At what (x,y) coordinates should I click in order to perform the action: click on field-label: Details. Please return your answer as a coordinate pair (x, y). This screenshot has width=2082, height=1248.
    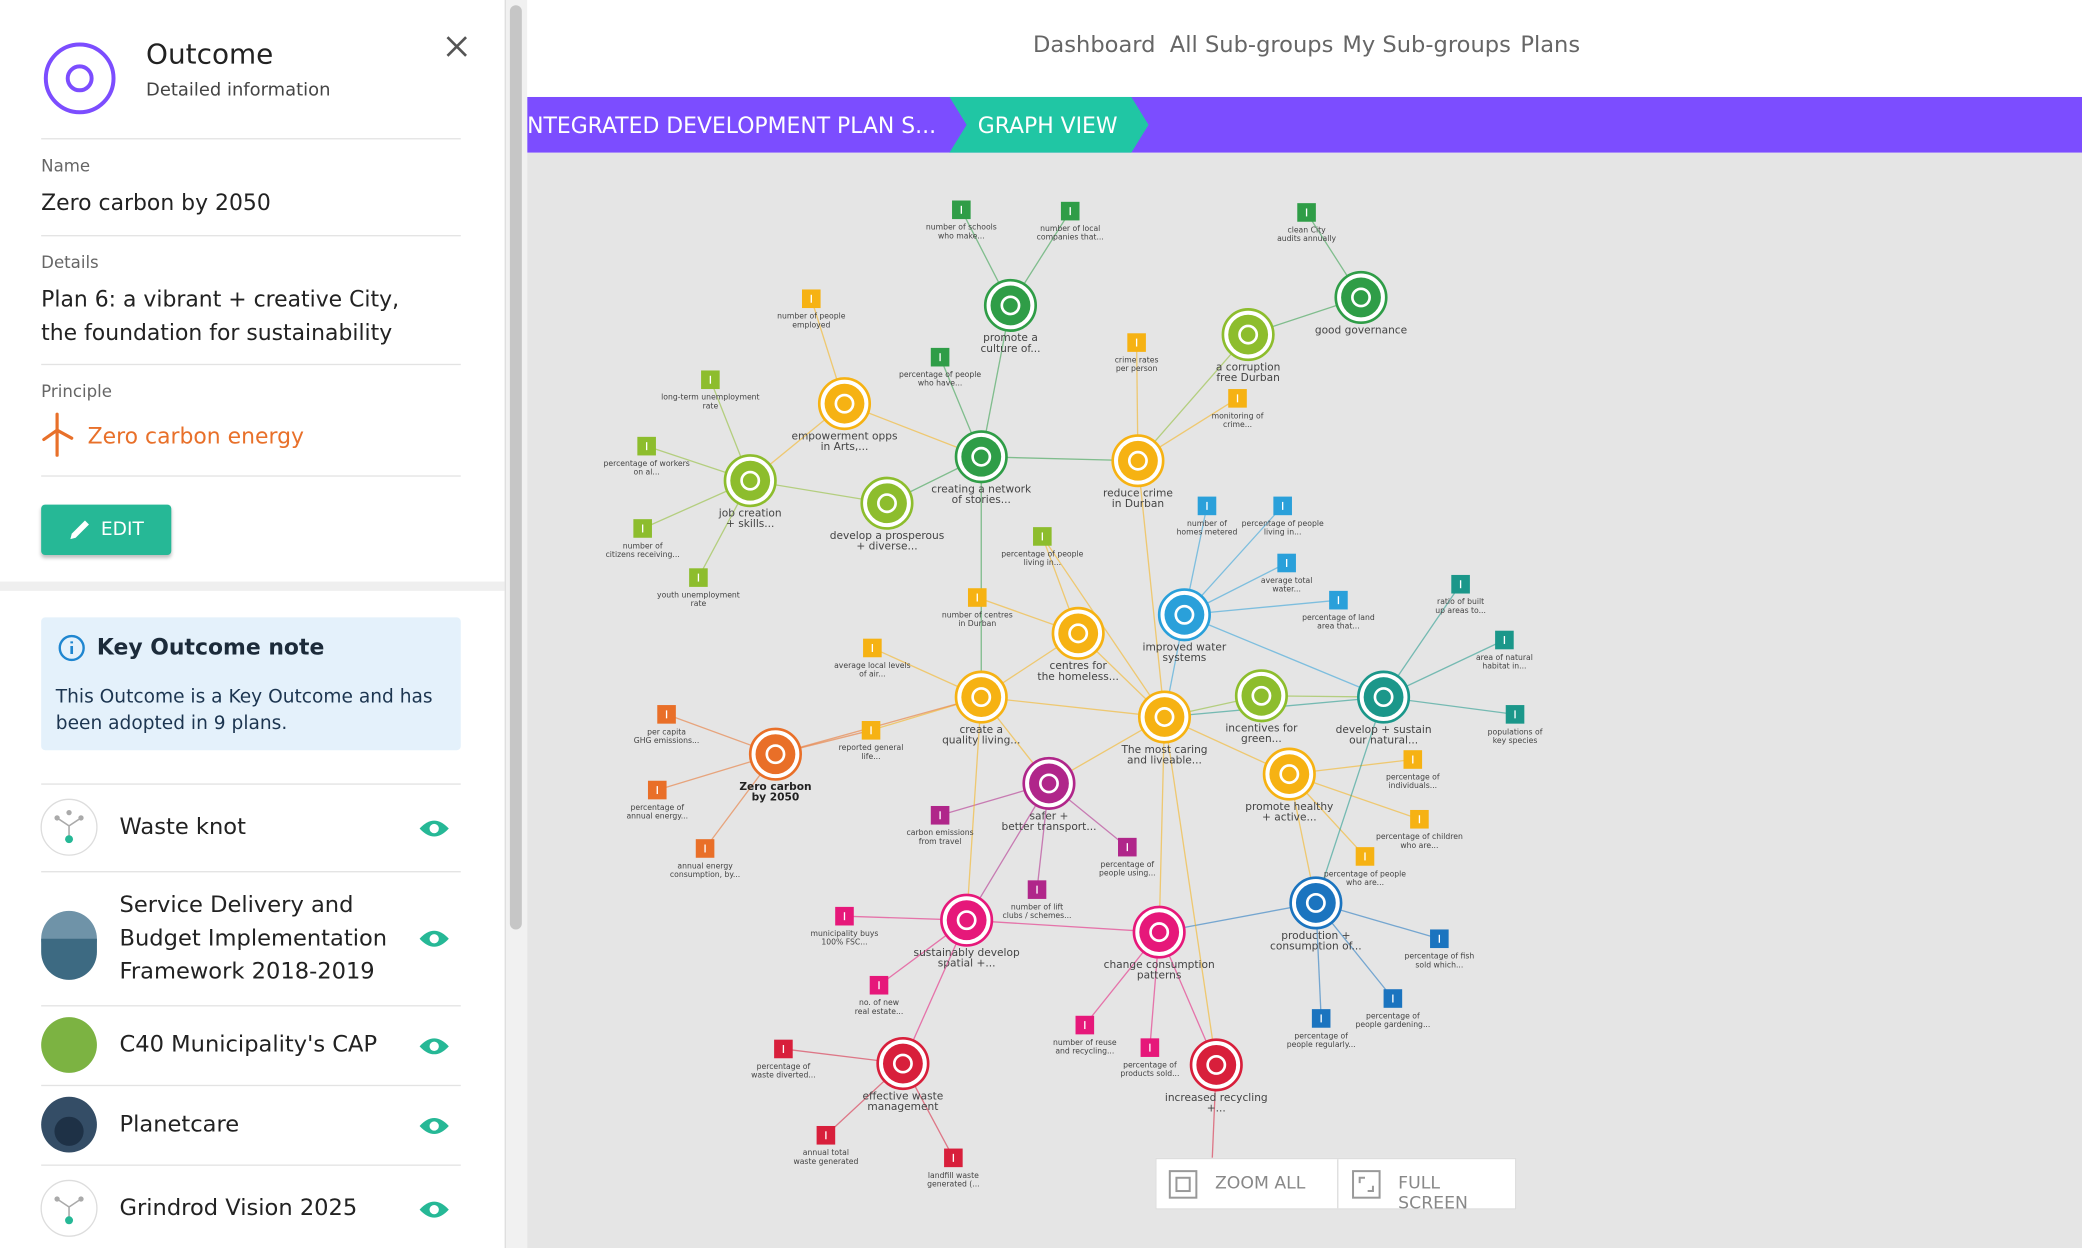
    Looking at the image, I should click on (70, 262).